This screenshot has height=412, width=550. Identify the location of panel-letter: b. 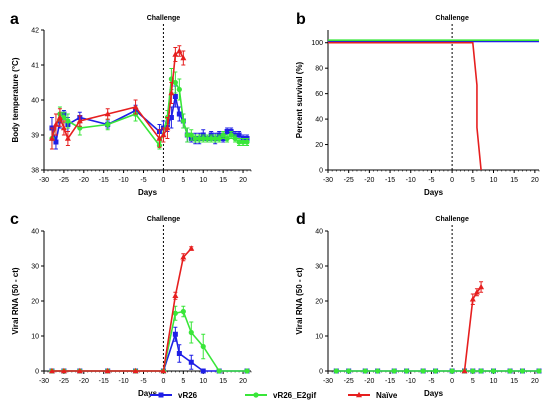
(301, 19).